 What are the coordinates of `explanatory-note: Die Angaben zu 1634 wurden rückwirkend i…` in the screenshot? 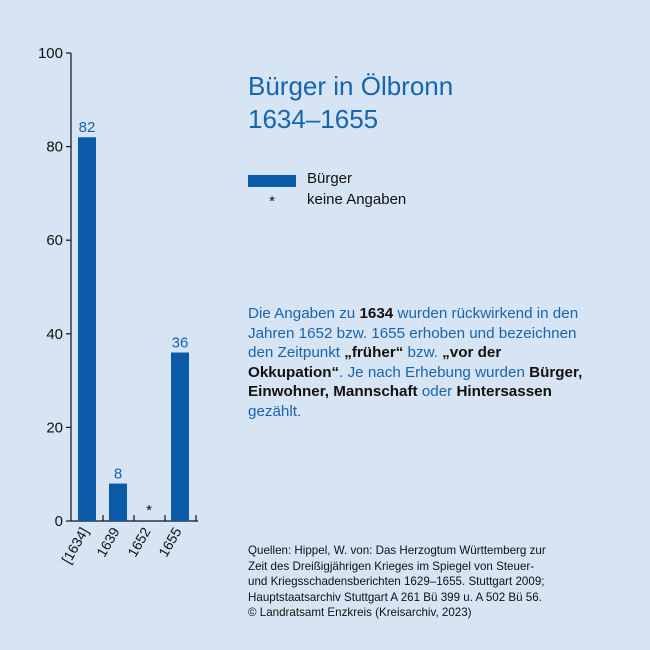 It's located at (420, 363).